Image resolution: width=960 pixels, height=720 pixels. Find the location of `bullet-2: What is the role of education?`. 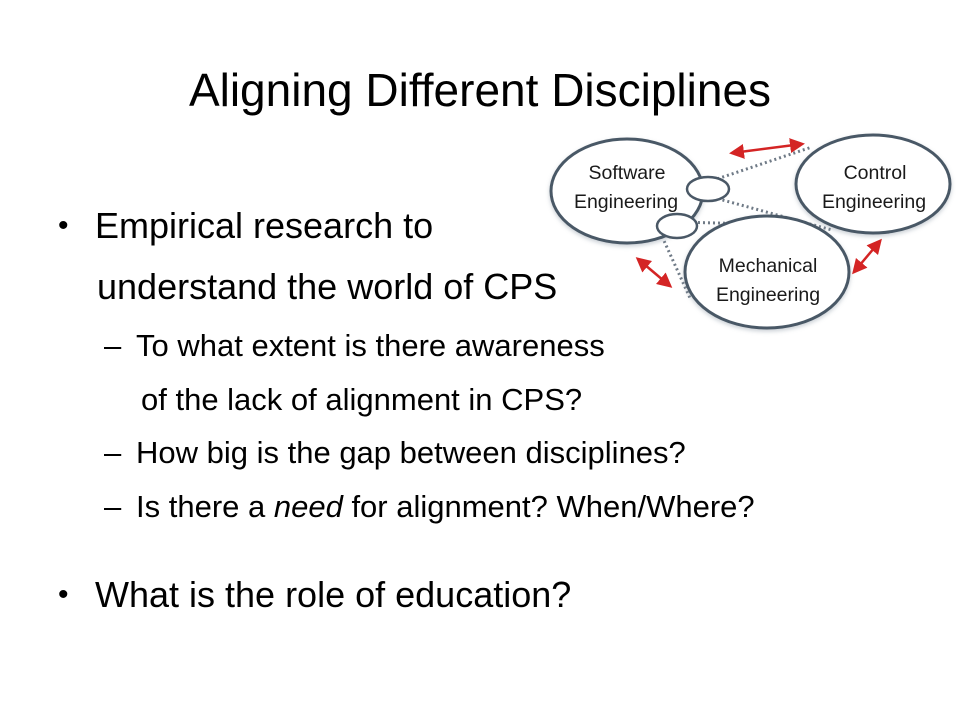

bullet-2: What is the role of education? is located at coordinates (333, 594).